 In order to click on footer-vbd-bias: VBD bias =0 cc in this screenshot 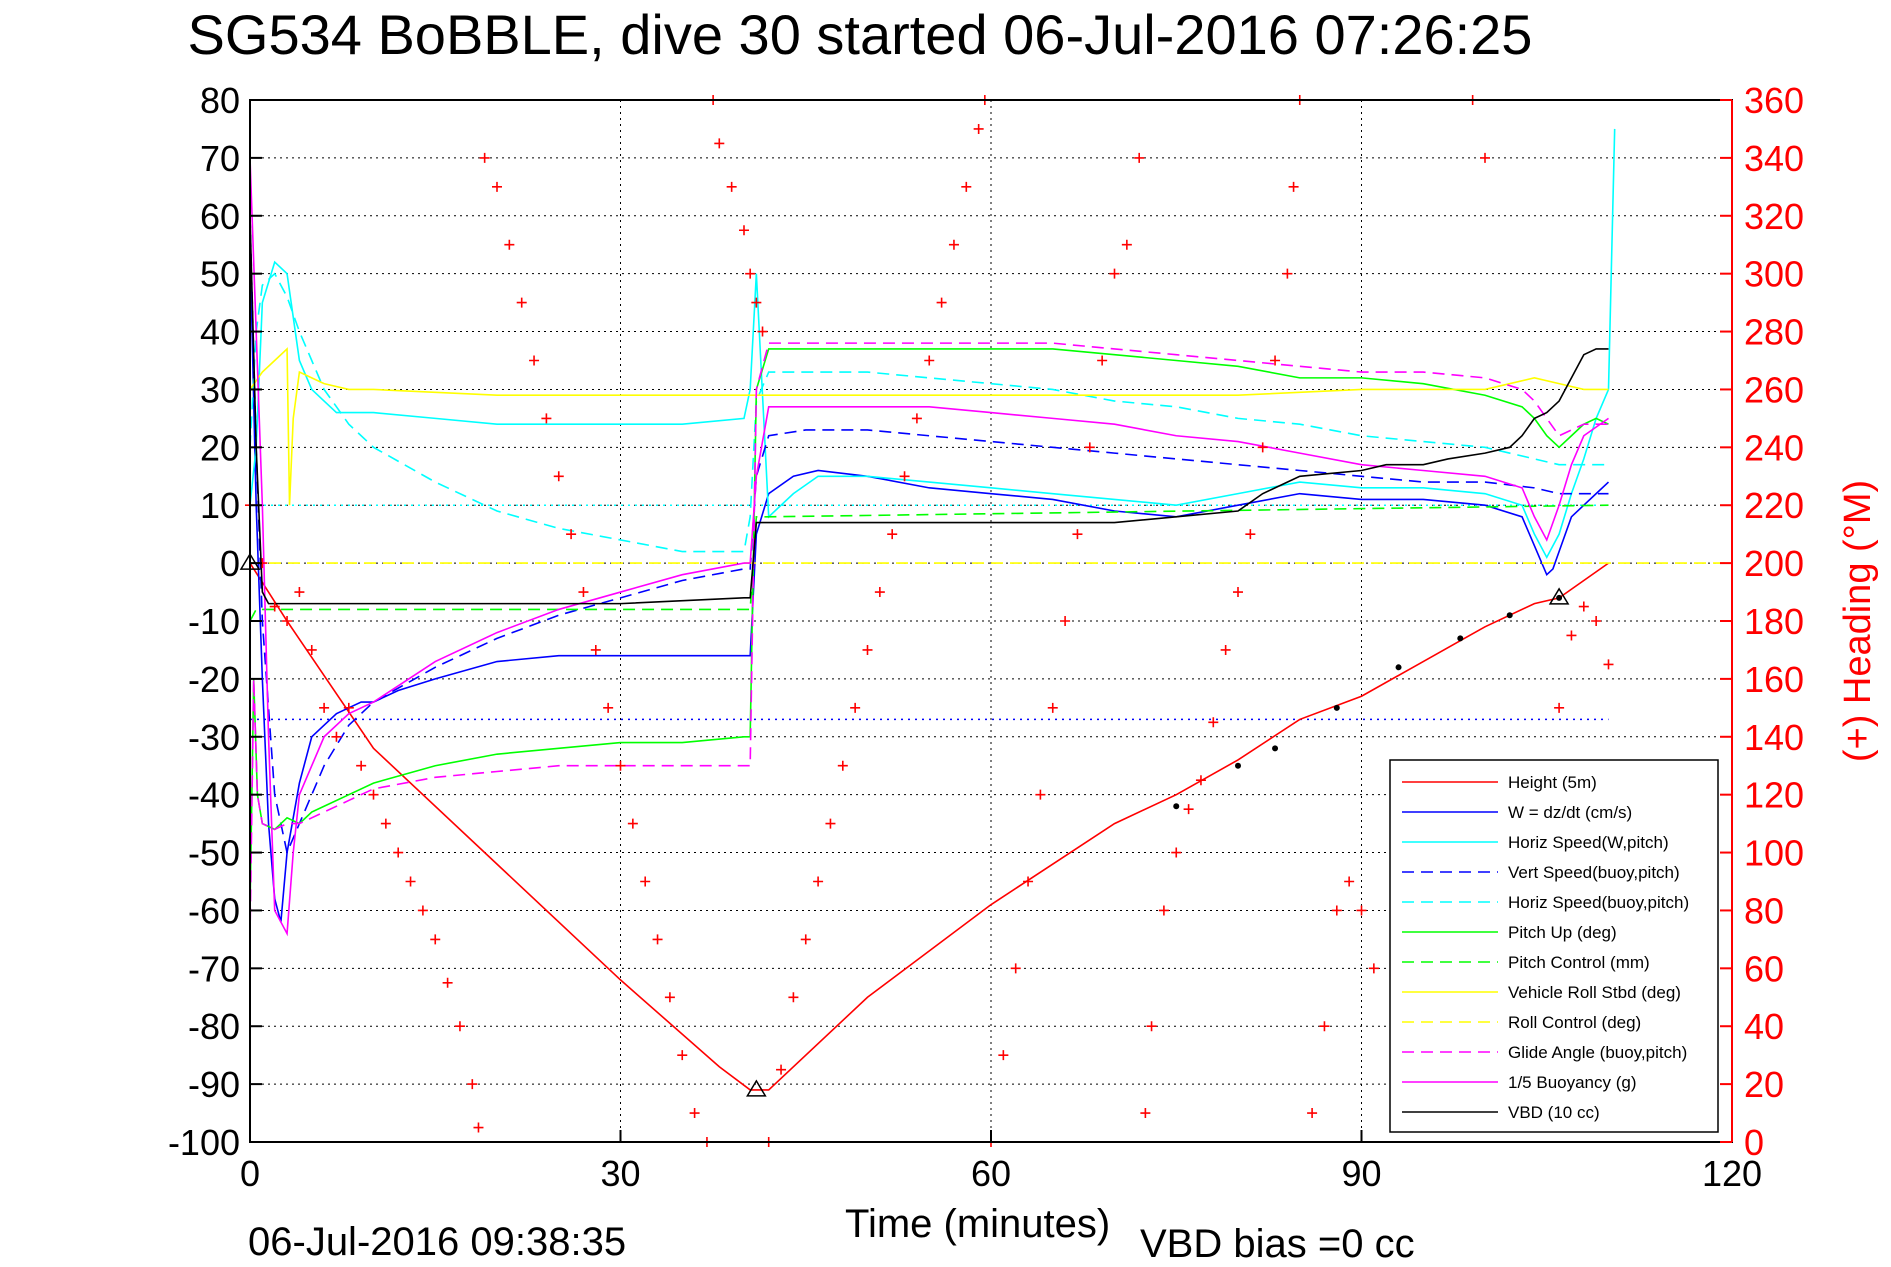, I will do `click(1277, 1244)`.